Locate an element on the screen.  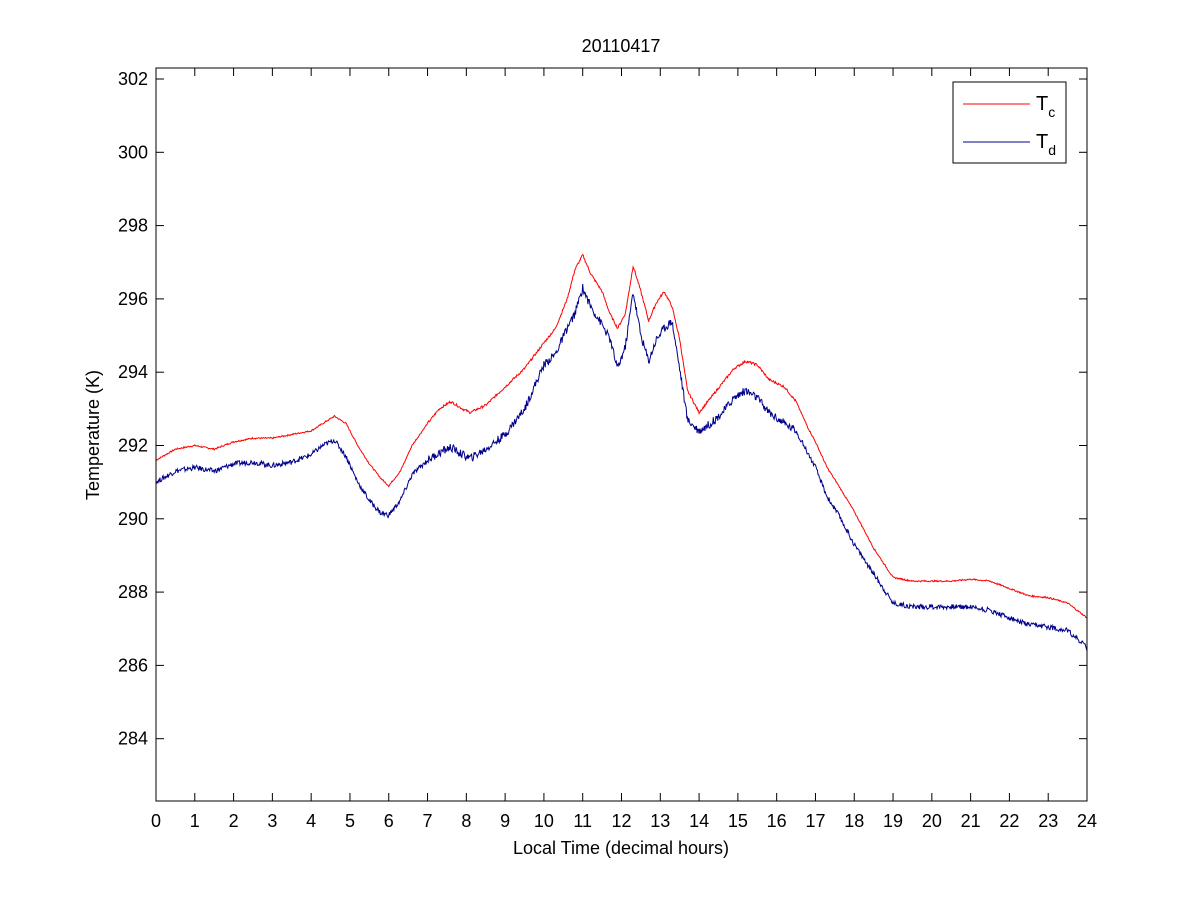
x-tick-label: 6 is located at coordinates (389, 821).